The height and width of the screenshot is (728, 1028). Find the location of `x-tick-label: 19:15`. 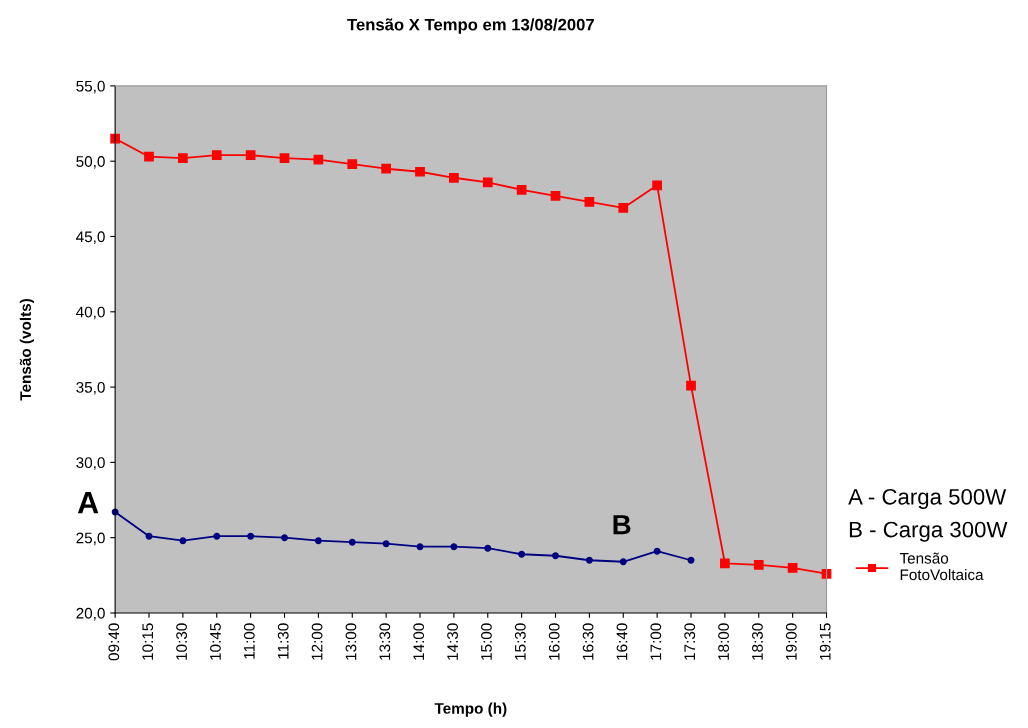

x-tick-label: 19:15 is located at coordinates (825, 641).